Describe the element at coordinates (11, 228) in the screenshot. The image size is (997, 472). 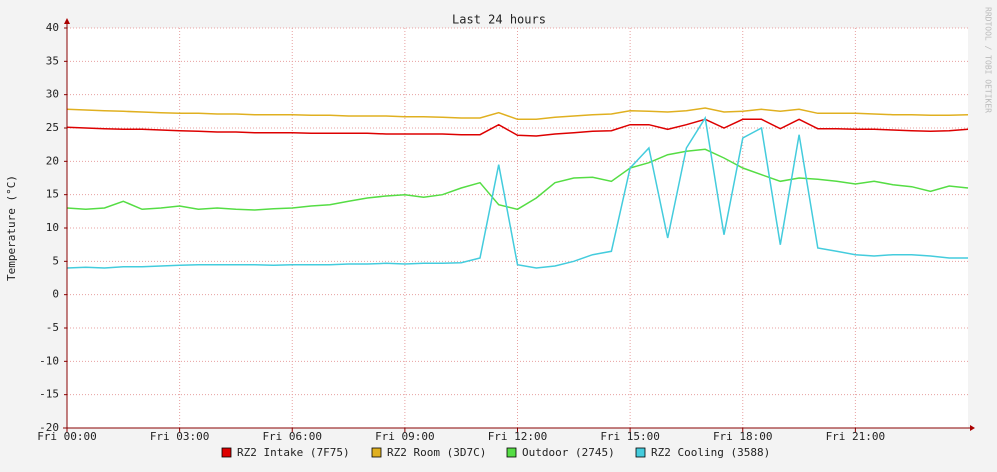
I see `y-axis-label: Temperature (°C)` at that location.